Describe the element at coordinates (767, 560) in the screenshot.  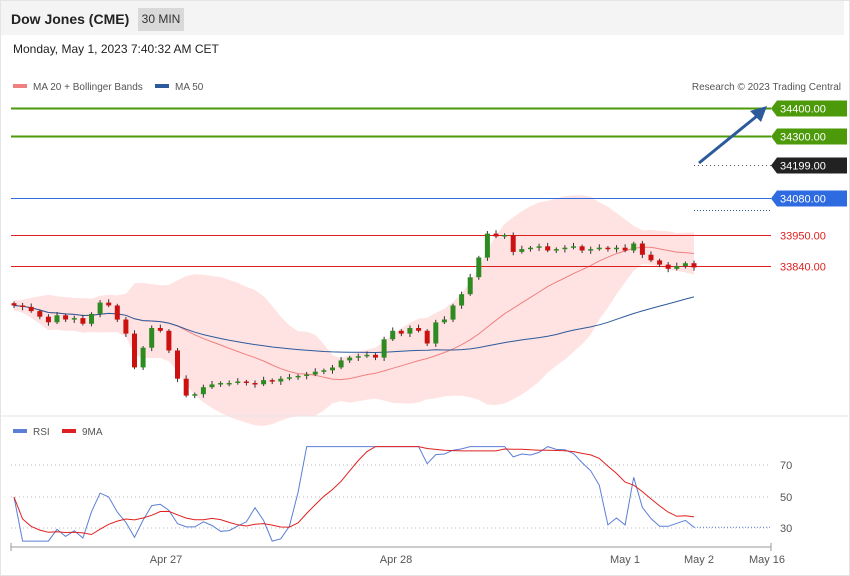
I see `x-tick-may16: May 16` at that location.